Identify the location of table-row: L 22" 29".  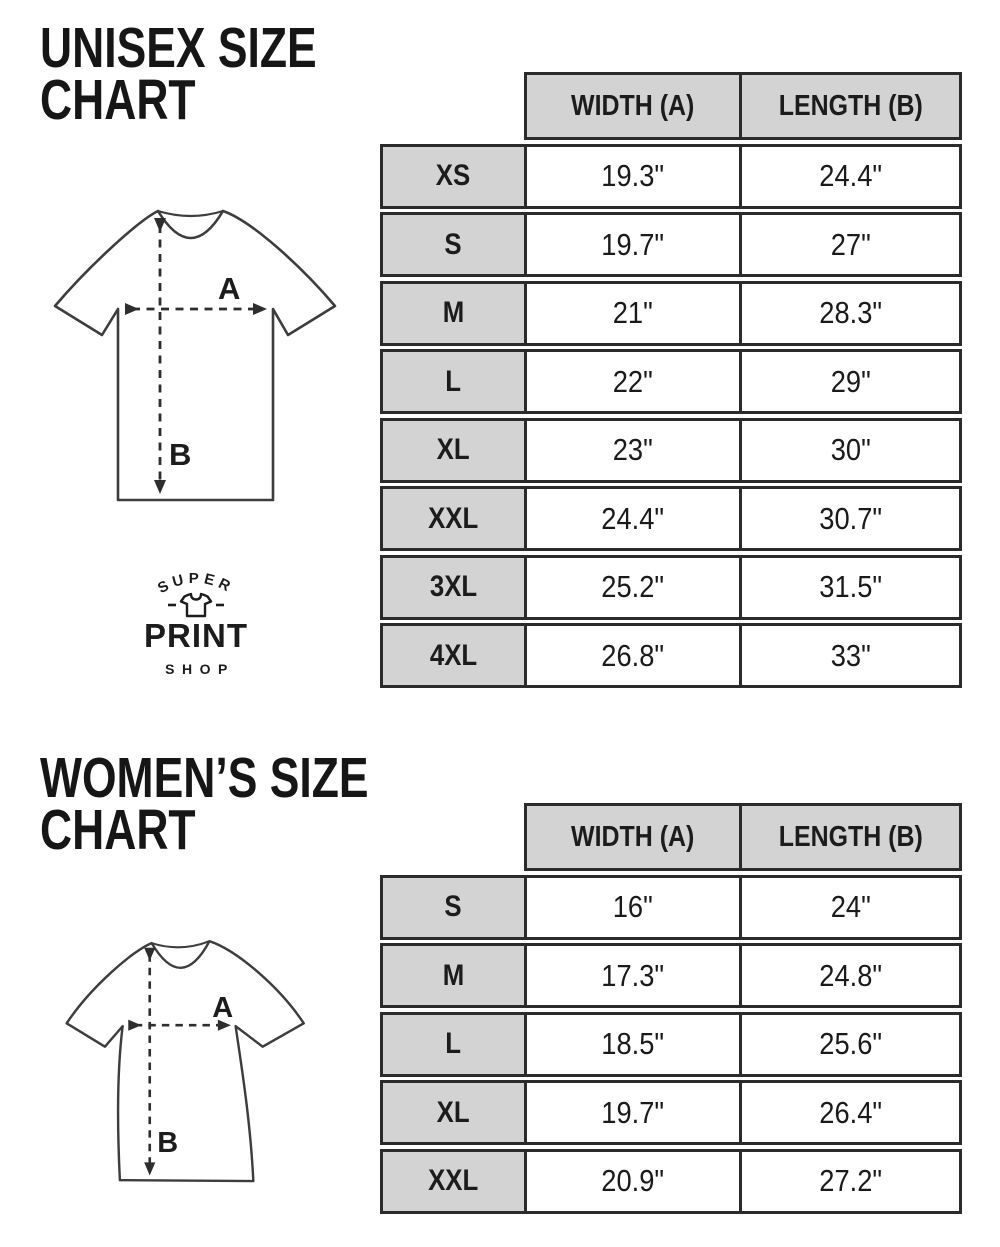
(671, 381).